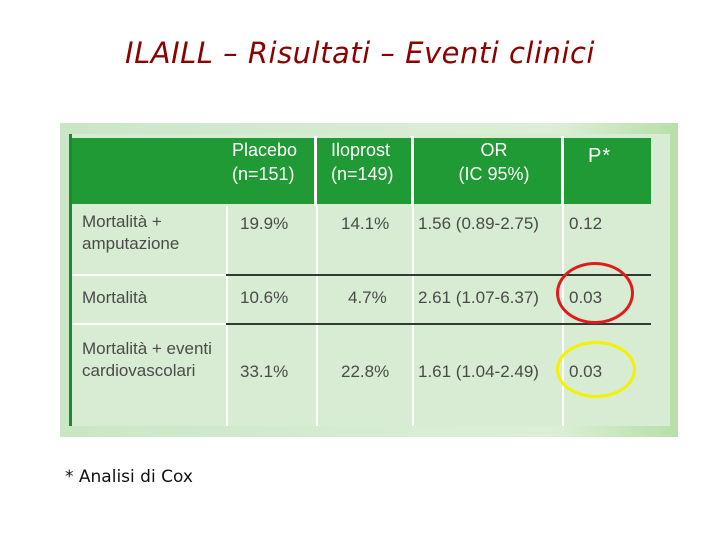 Image resolution: width=720 pixels, height=540 pixels. What do you see at coordinates (263, 174) in the screenshot?
I see `header-placebo-n: (n=151)` at bounding box center [263, 174].